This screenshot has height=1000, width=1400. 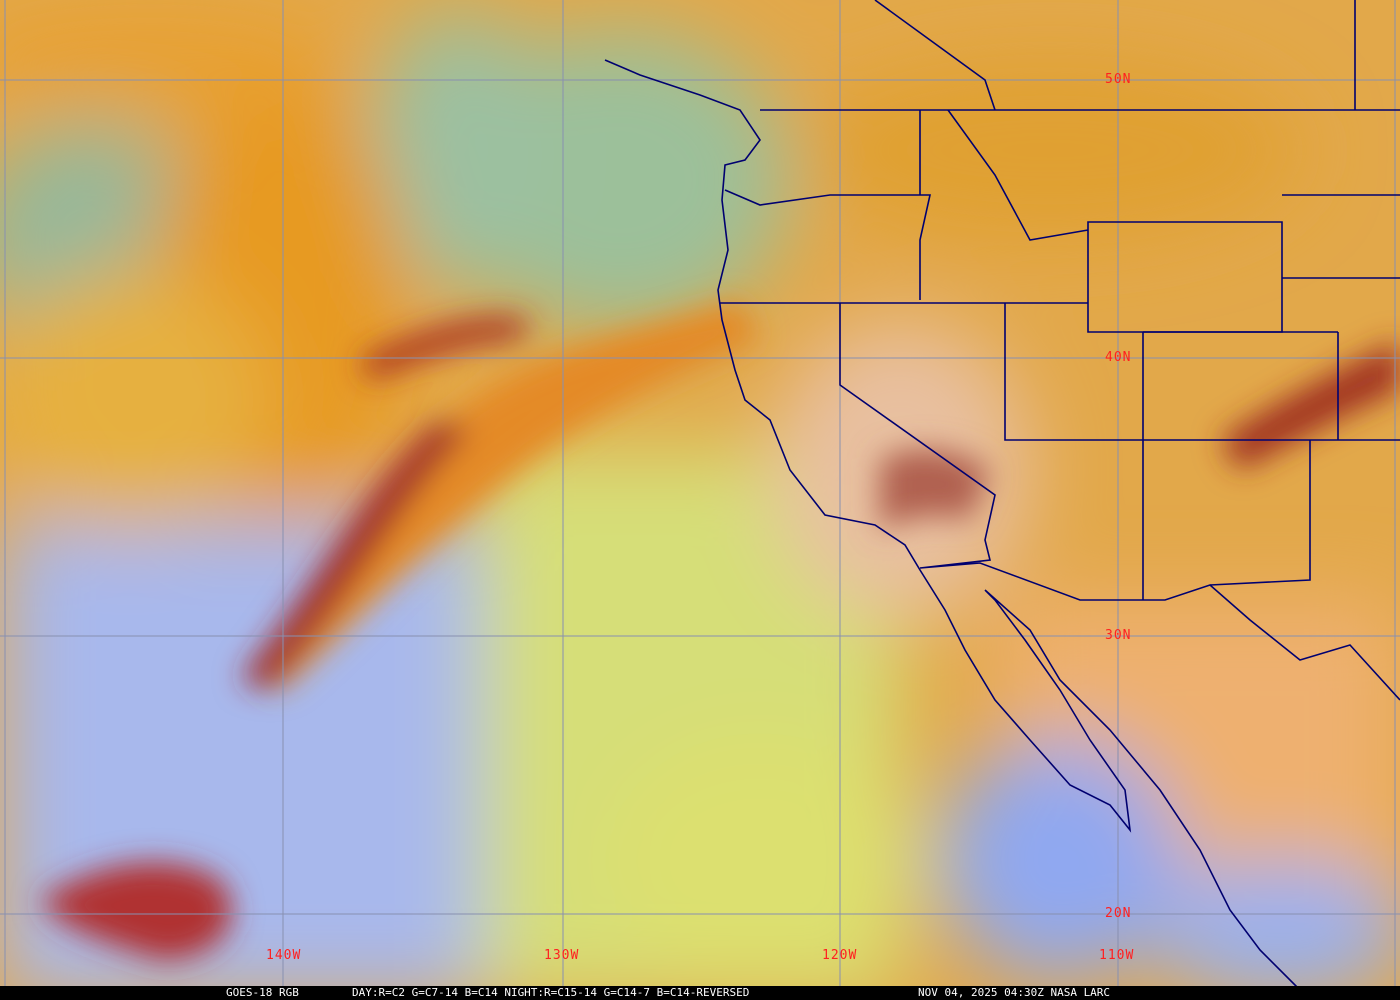 I want to click on lon-label-140w: 140W, so click(x=284, y=955).